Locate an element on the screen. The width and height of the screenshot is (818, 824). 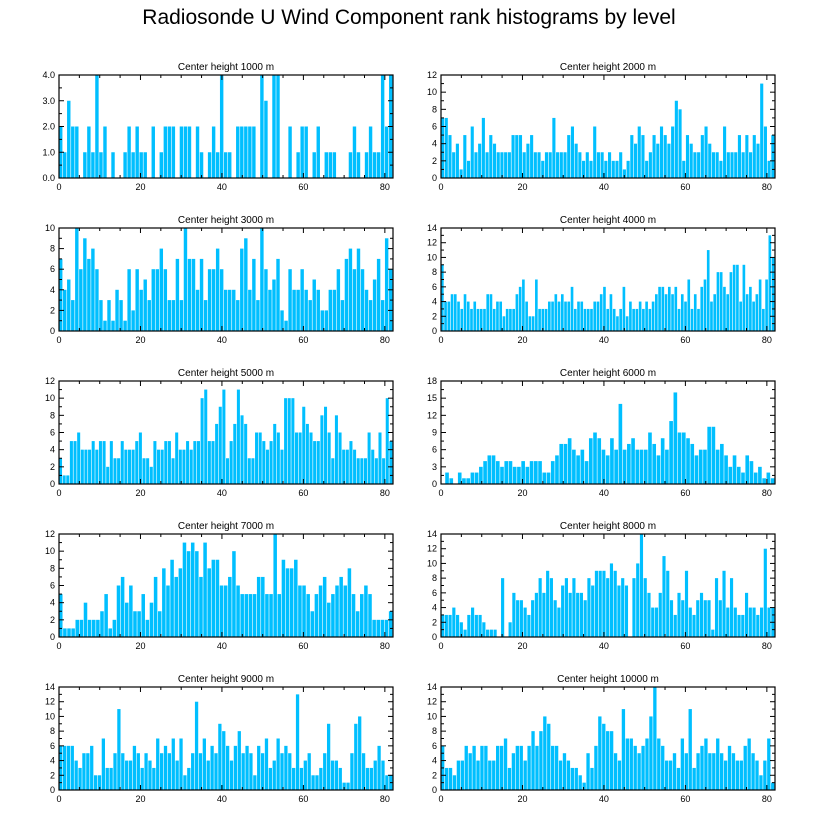
x-tick-label: 40 is located at coordinates (604, 646).